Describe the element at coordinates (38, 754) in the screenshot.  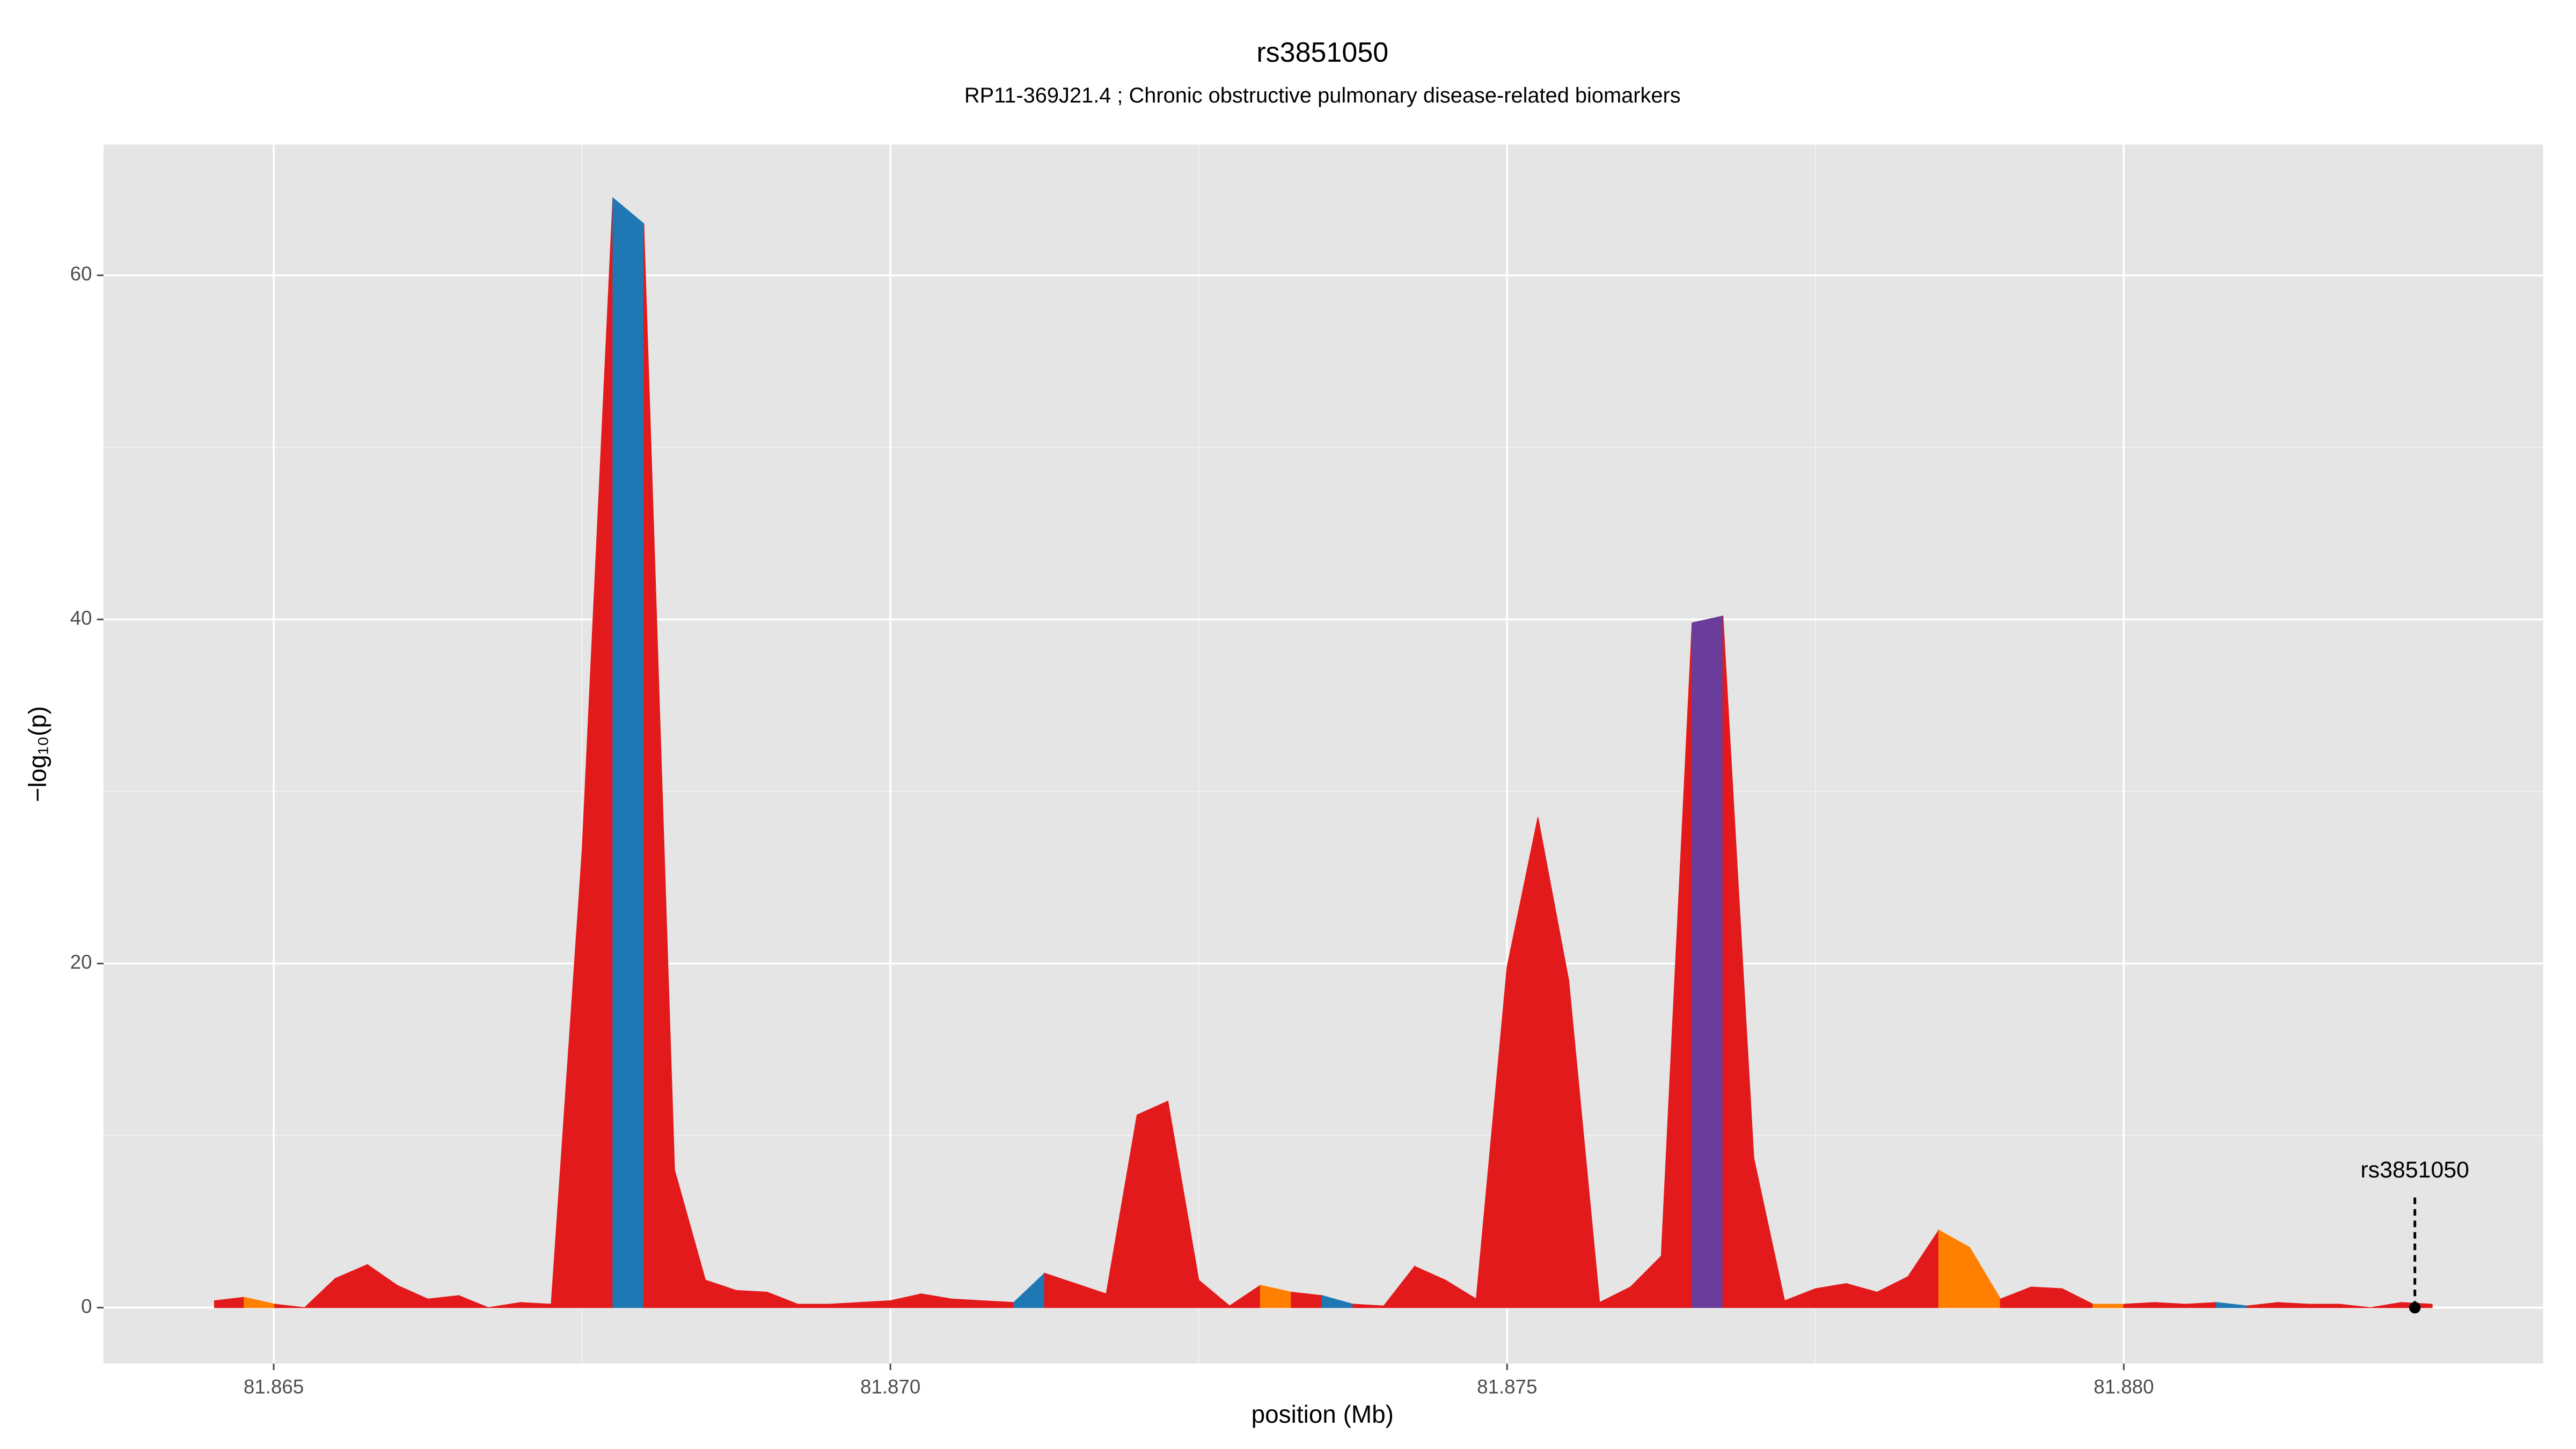
I see `y-axis-label: −log₁₀(p)` at that location.